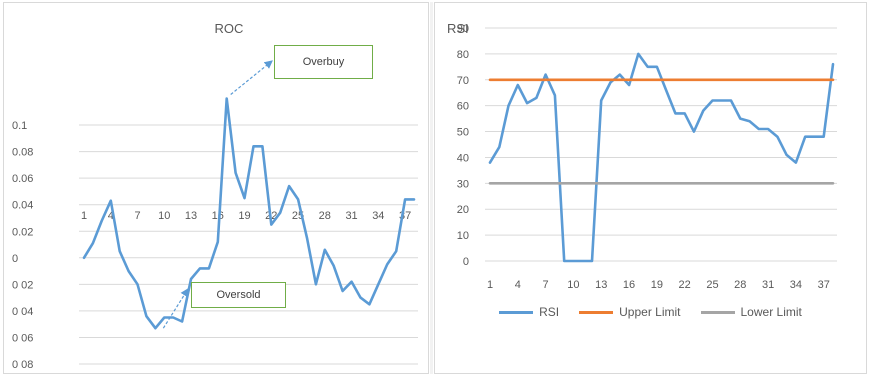 The height and width of the screenshot is (379, 870). What do you see at coordinates (463, 29) in the screenshot?
I see `rsi-y-tick-label: 90` at bounding box center [463, 29].